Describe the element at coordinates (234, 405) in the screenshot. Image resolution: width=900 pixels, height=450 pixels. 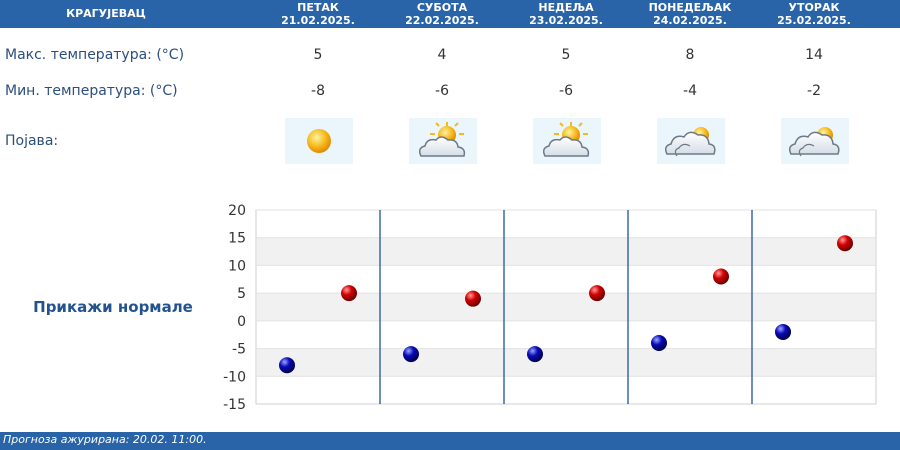
I see `y-tick-label: -15` at that location.